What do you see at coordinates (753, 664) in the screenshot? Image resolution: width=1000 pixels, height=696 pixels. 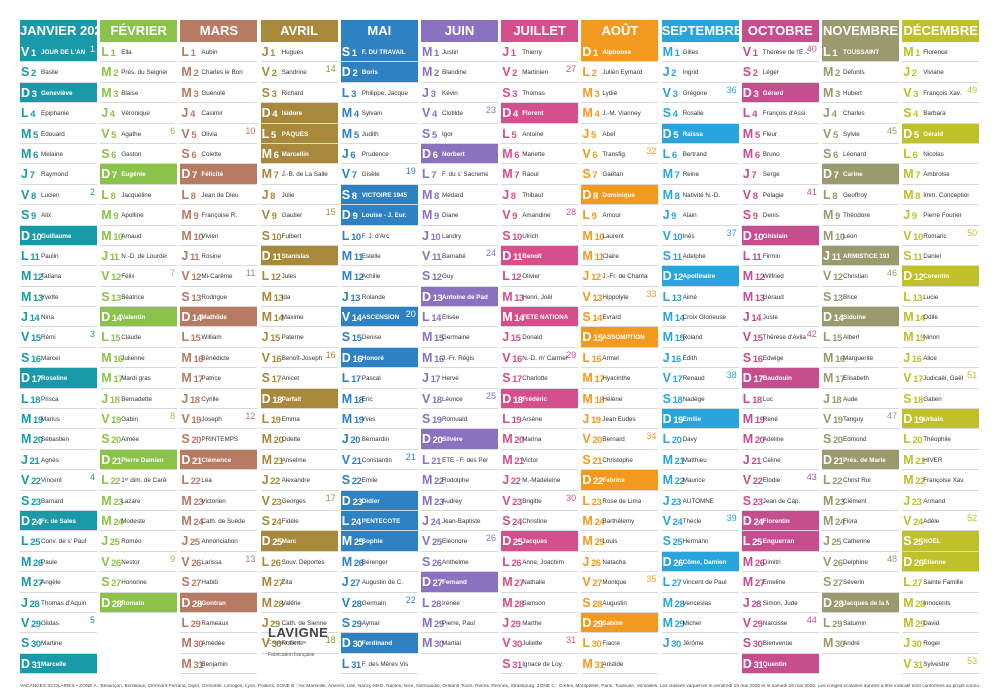 I see `day-letter: D 31` at bounding box center [753, 664].